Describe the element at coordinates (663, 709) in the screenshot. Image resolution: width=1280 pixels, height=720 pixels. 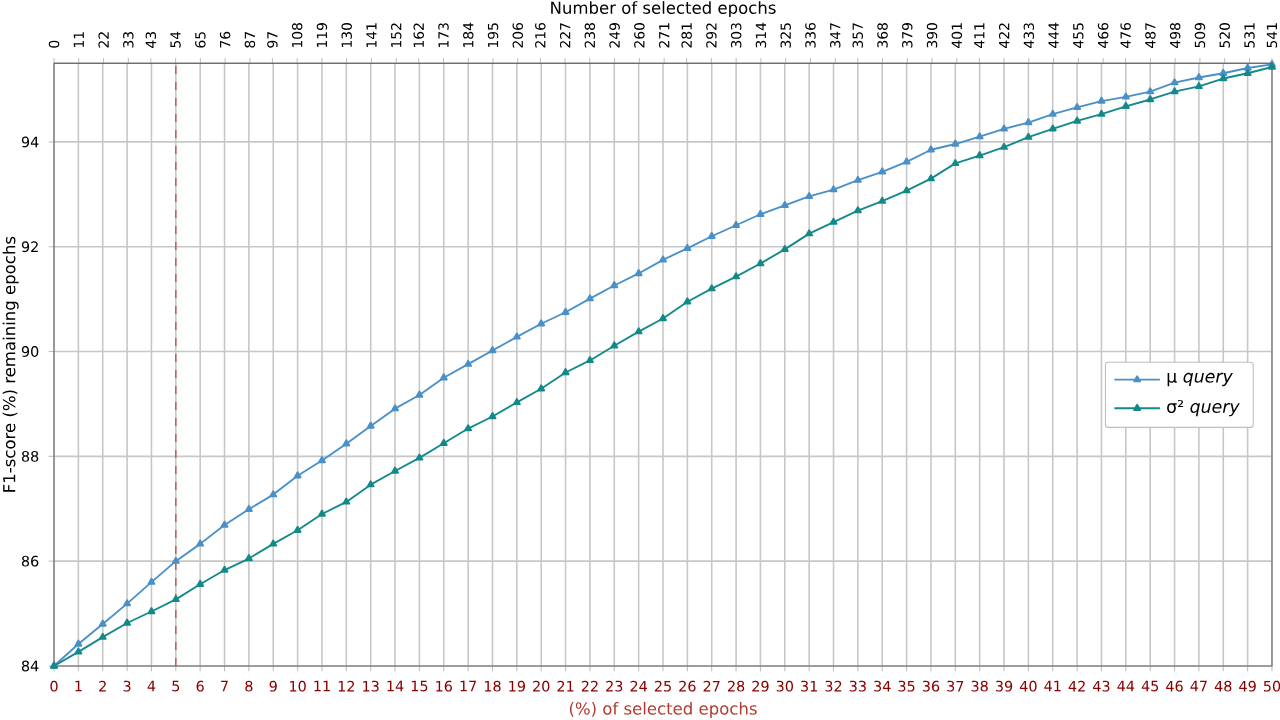
I see `x-axis-title: (%) of selected epochs` at that location.